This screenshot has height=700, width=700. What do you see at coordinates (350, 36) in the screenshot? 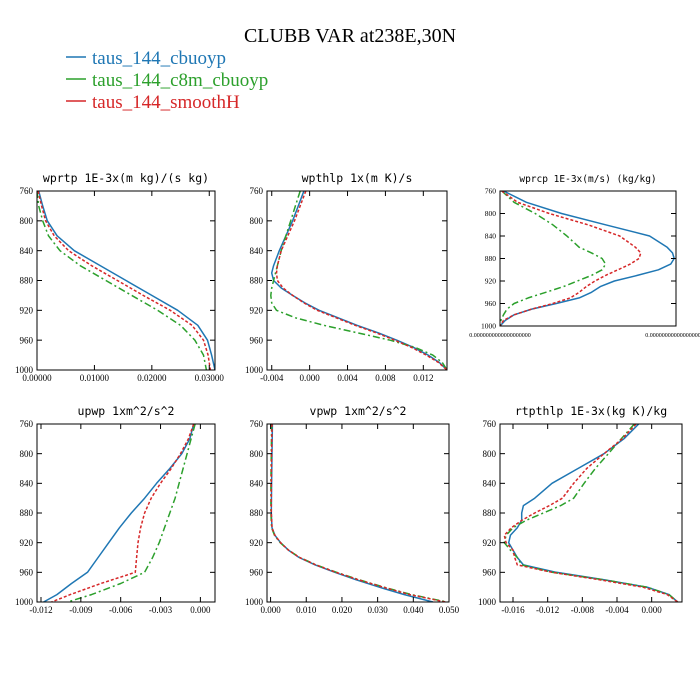
I see `figure-title: CLUBB VAR at238E,30N` at bounding box center [350, 36].